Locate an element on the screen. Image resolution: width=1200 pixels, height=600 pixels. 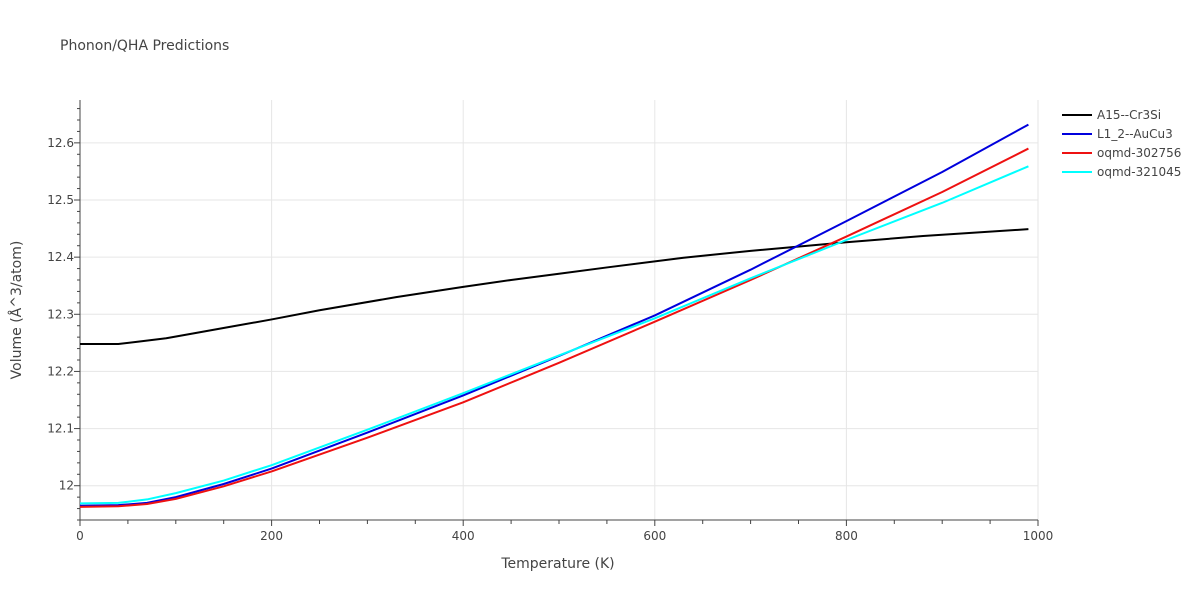
legend-item: L1_2--AuCu3 is located at coordinates (1117, 134).